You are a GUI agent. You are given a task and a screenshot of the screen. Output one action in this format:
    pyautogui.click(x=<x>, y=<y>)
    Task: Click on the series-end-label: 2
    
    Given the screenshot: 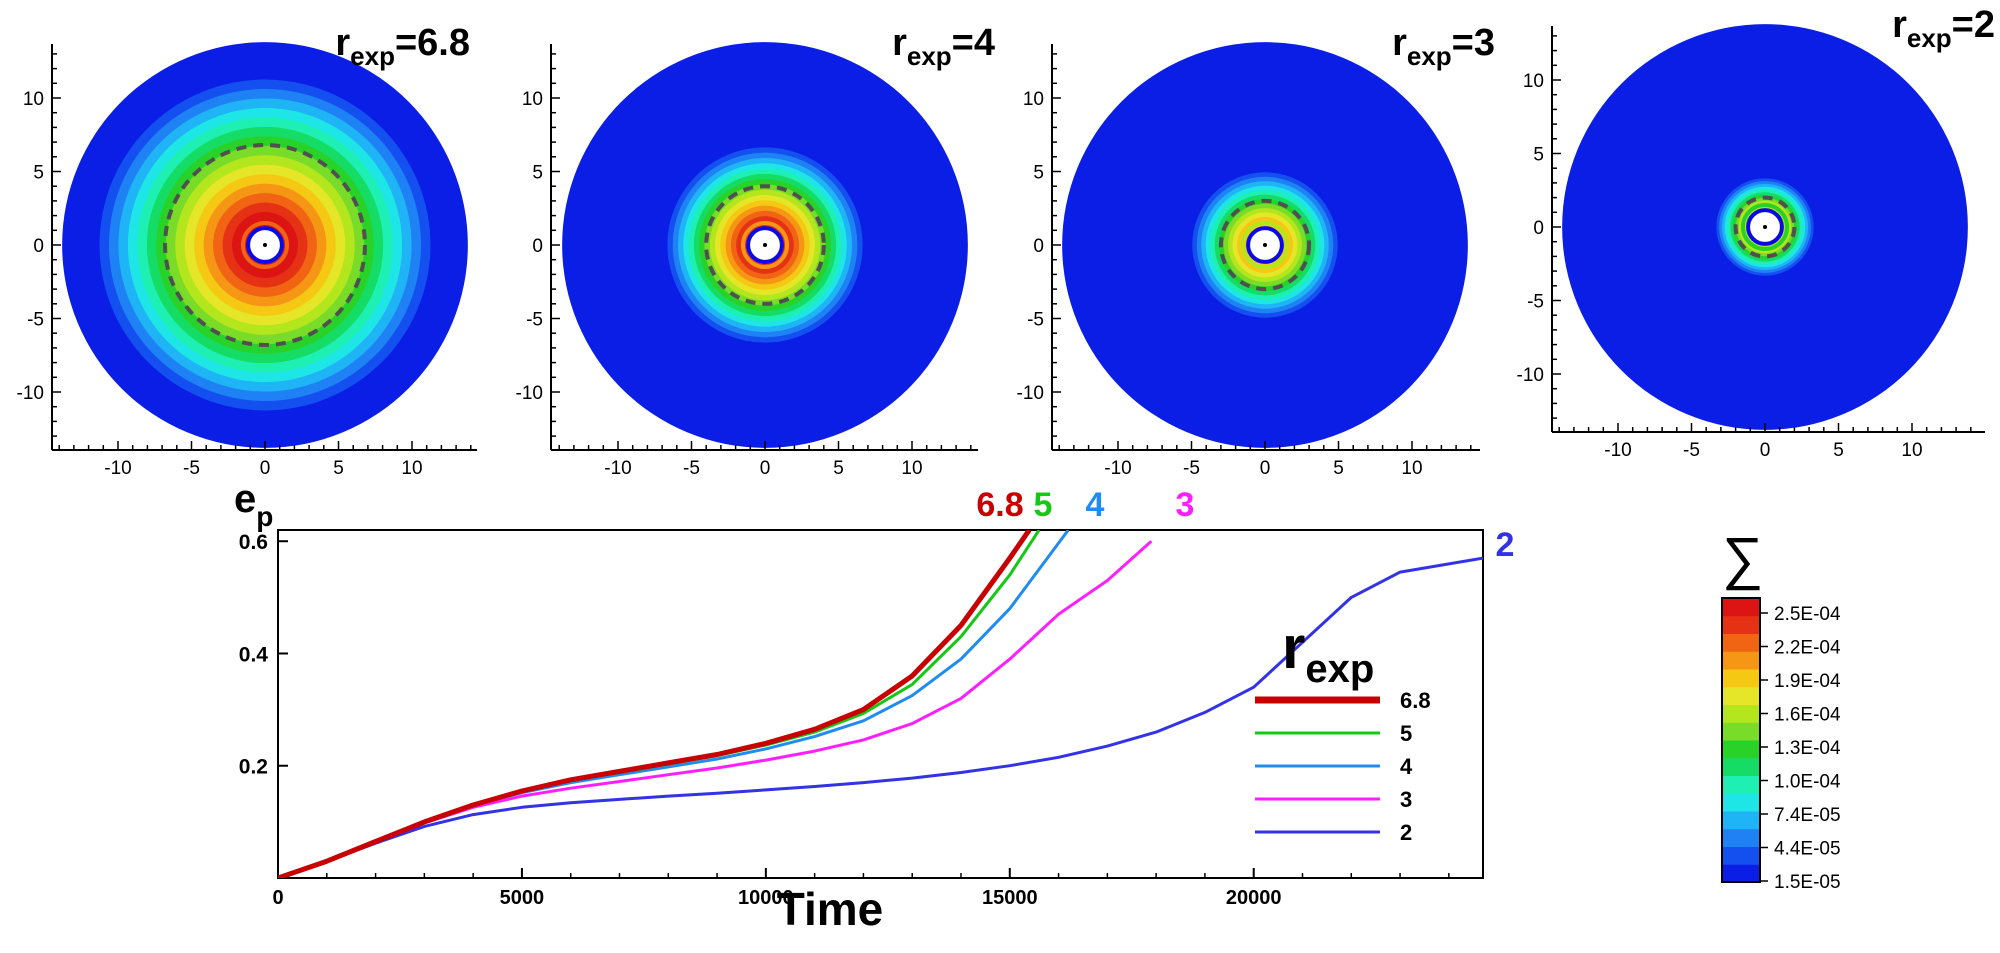 What is the action you would take?
    pyautogui.click(x=1505, y=545)
    